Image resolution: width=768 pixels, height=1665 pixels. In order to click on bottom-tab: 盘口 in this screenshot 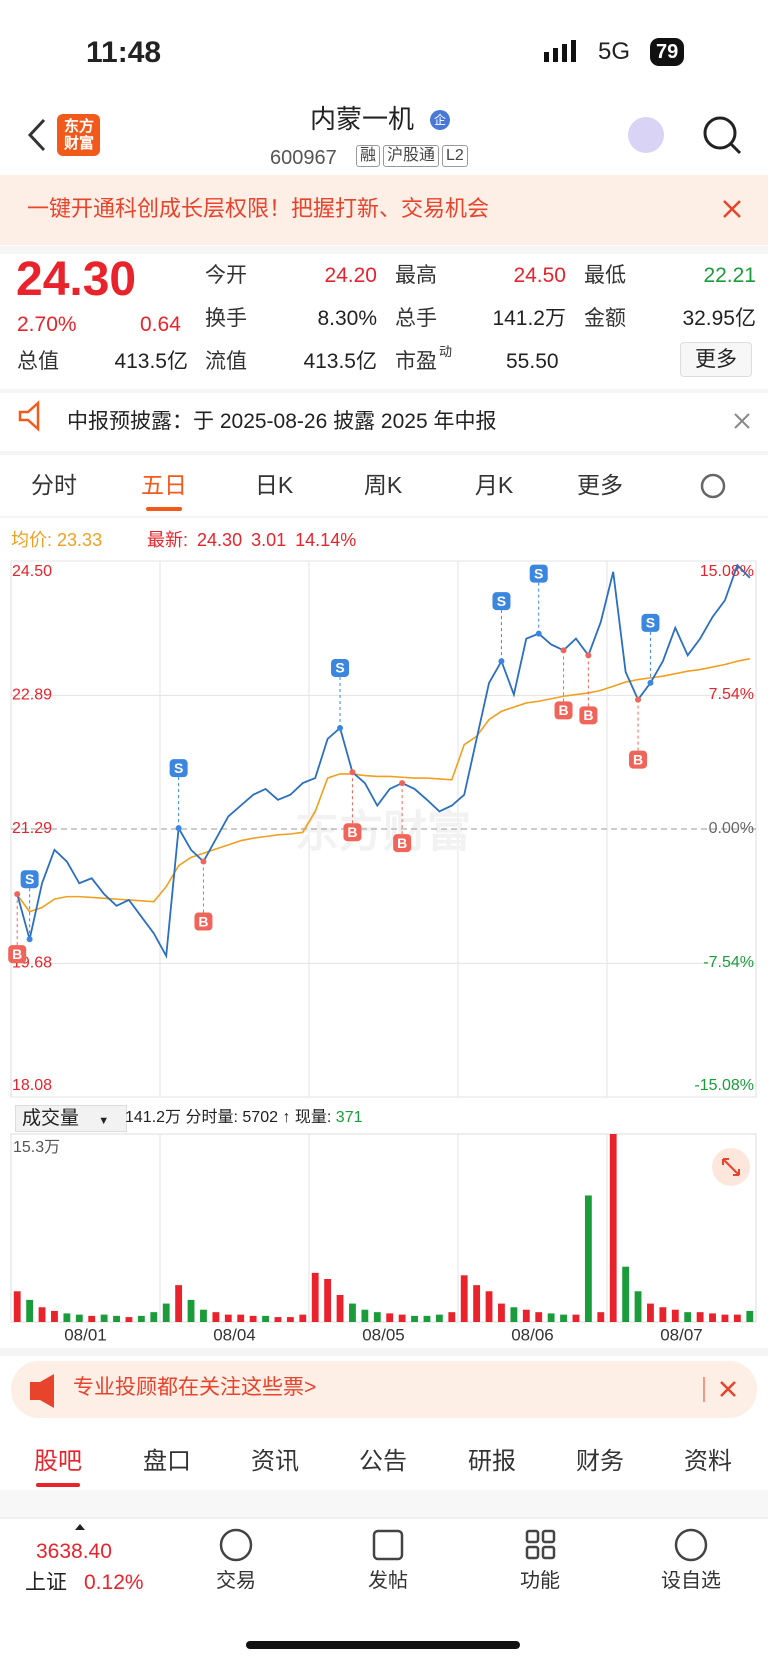, I will do `click(167, 1461)`.